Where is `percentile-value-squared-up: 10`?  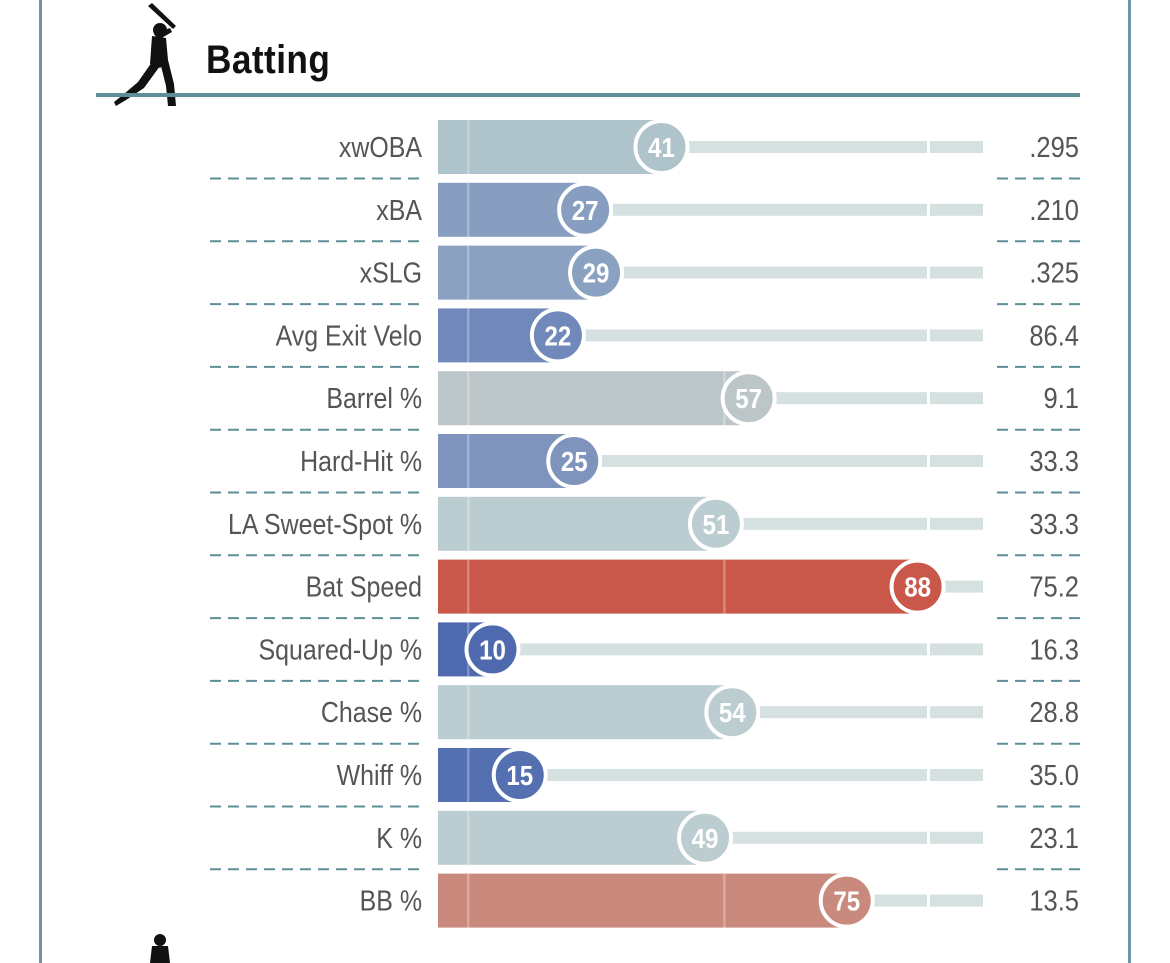
percentile-value-squared-up: 10 is located at coordinates (492, 650).